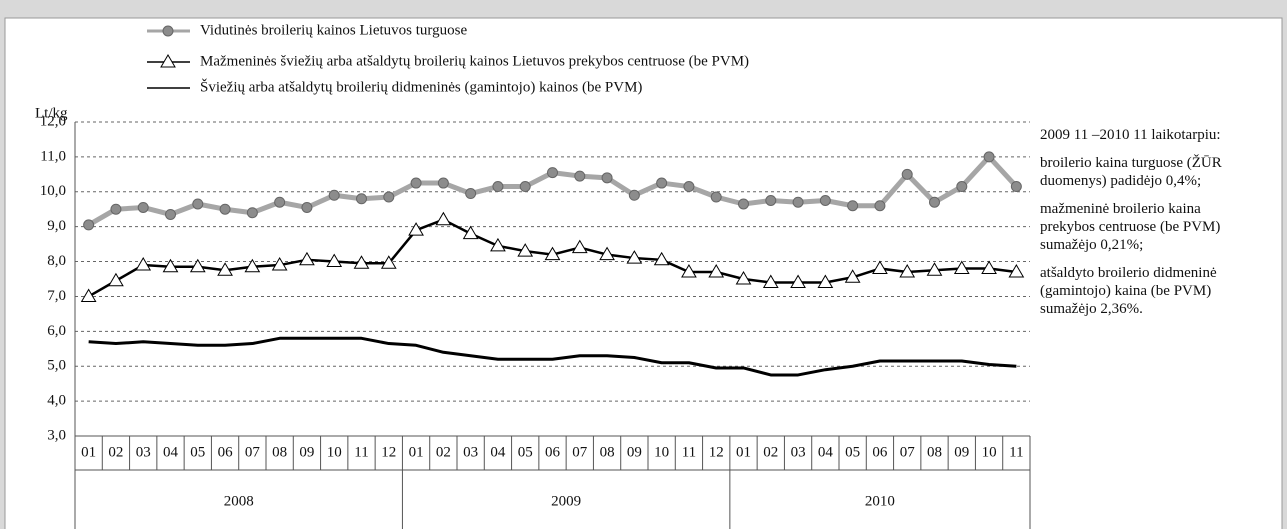  Describe the element at coordinates (56, 331) in the screenshot. I see `y-tick-label: 6,0` at that location.